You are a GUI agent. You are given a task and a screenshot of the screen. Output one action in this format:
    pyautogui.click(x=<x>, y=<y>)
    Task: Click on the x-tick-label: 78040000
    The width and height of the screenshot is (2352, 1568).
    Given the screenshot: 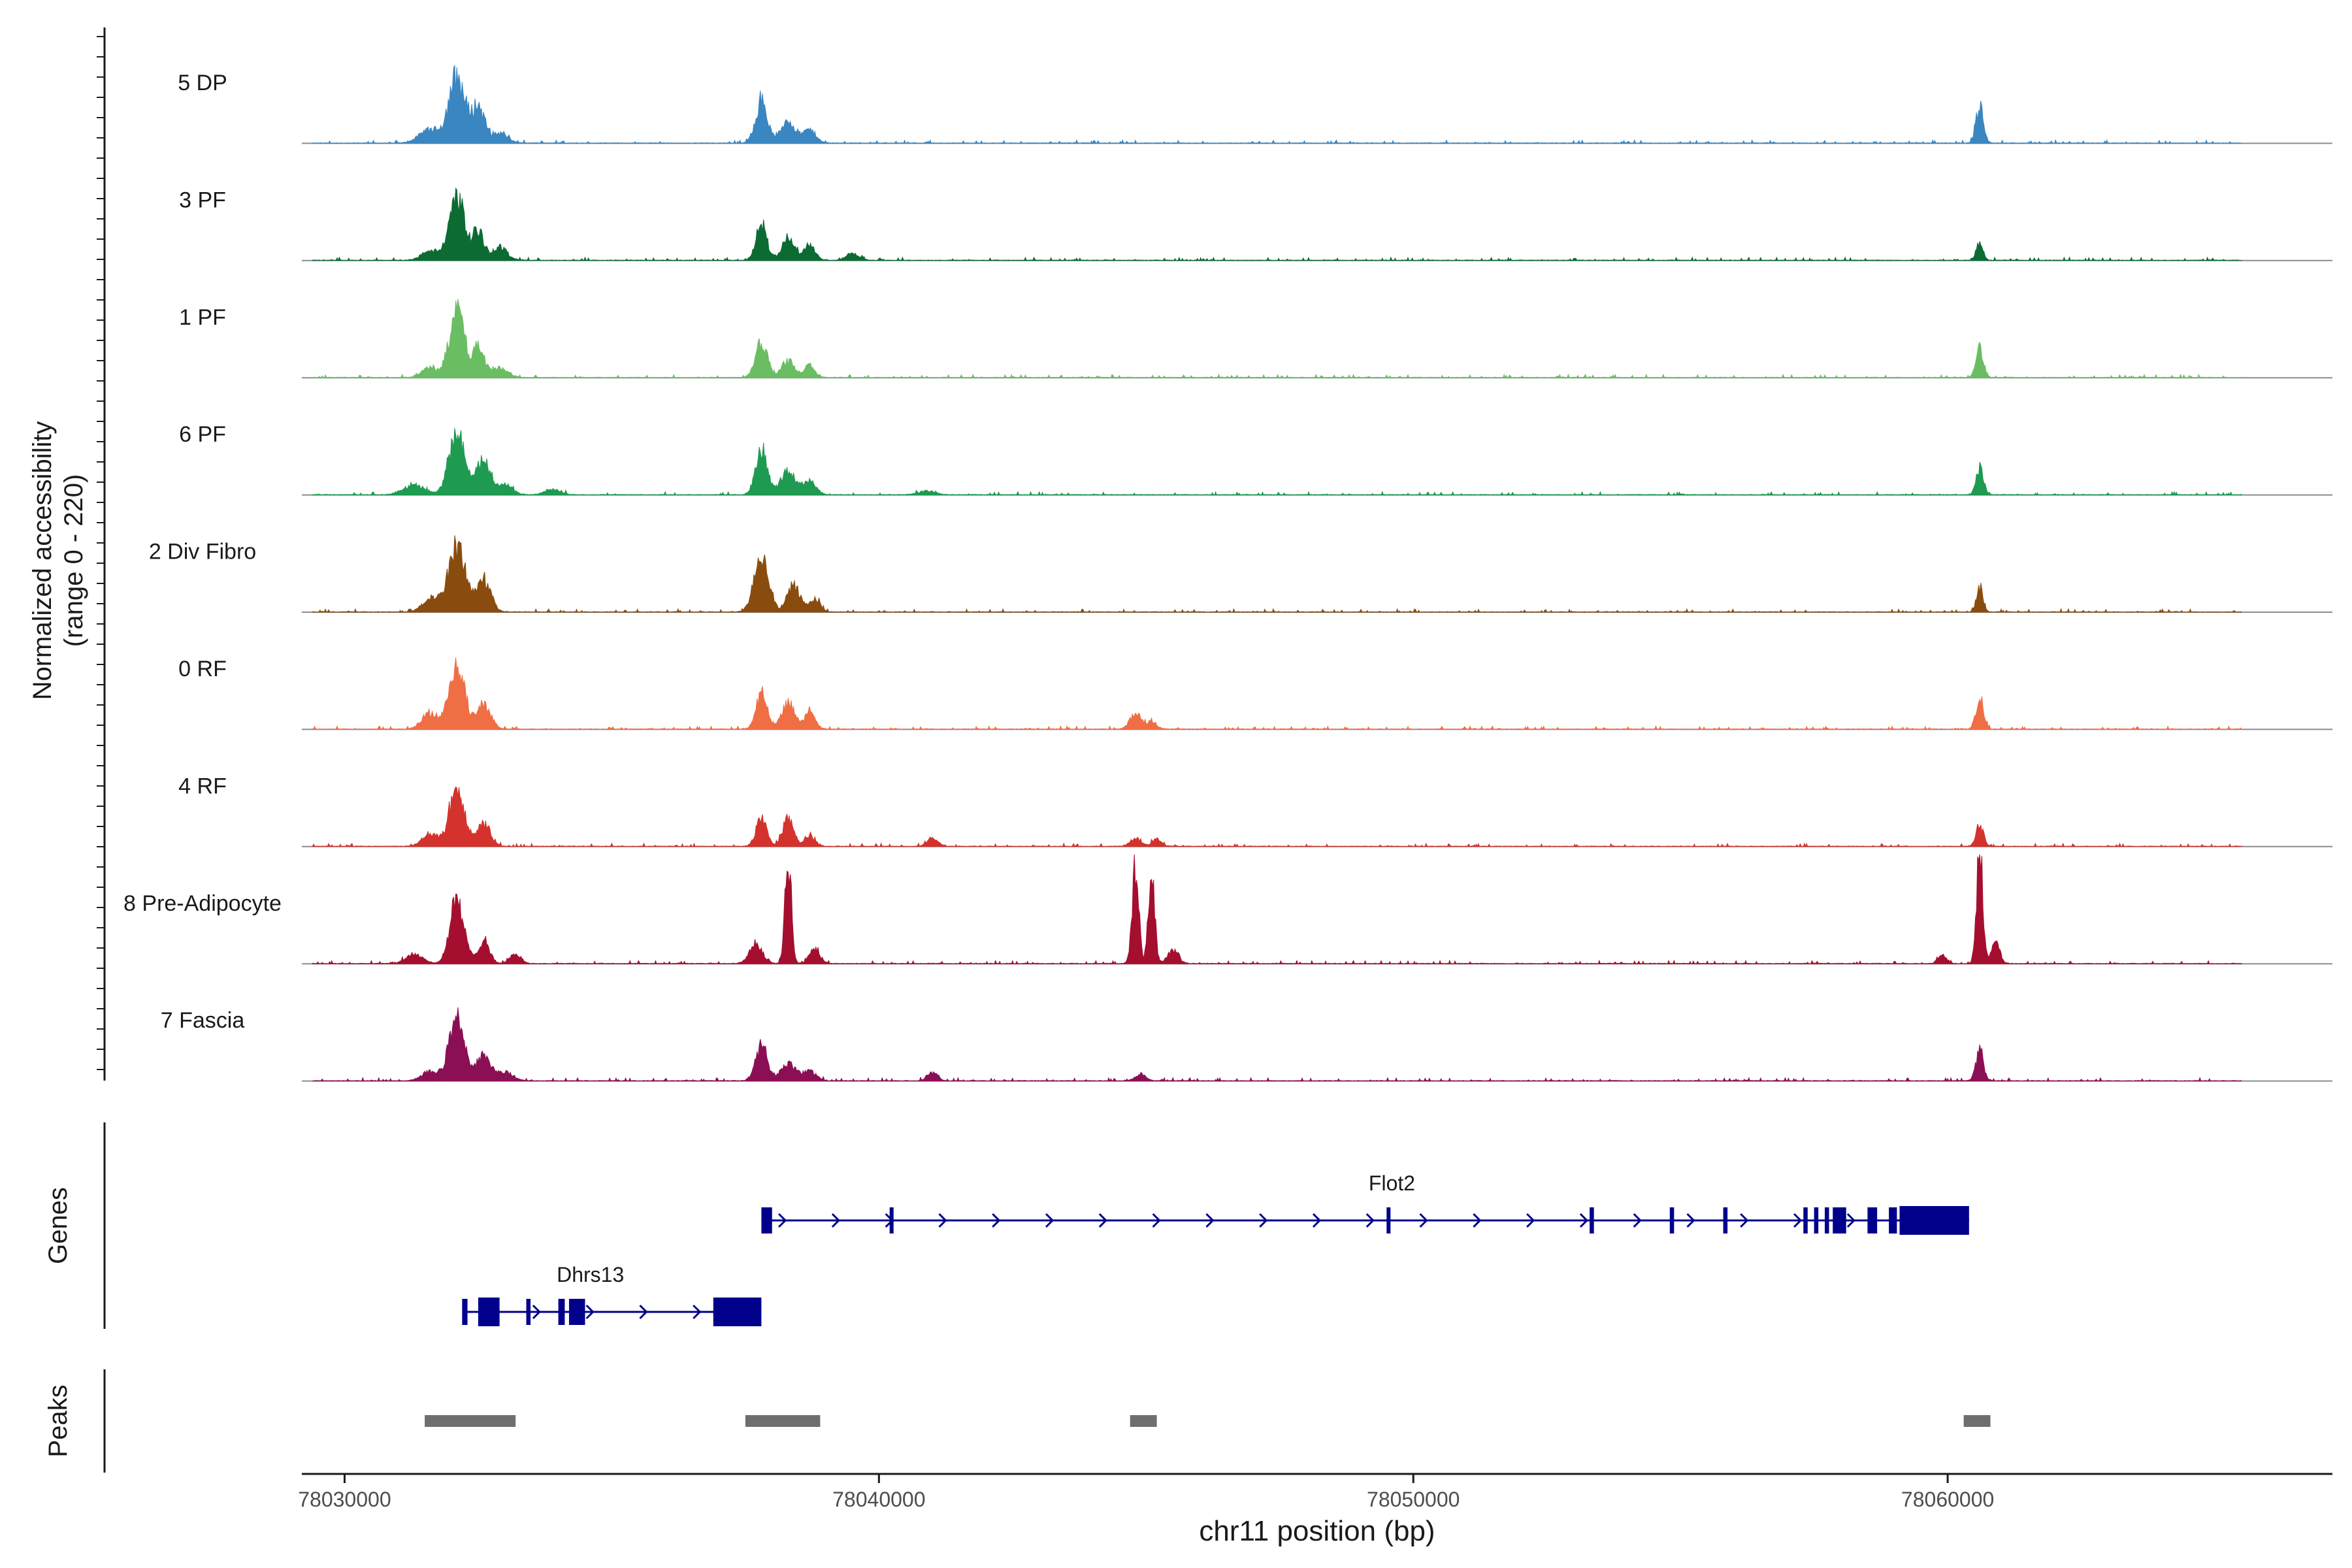 What is the action you would take?
    pyautogui.click(x=878, y=1499)
    